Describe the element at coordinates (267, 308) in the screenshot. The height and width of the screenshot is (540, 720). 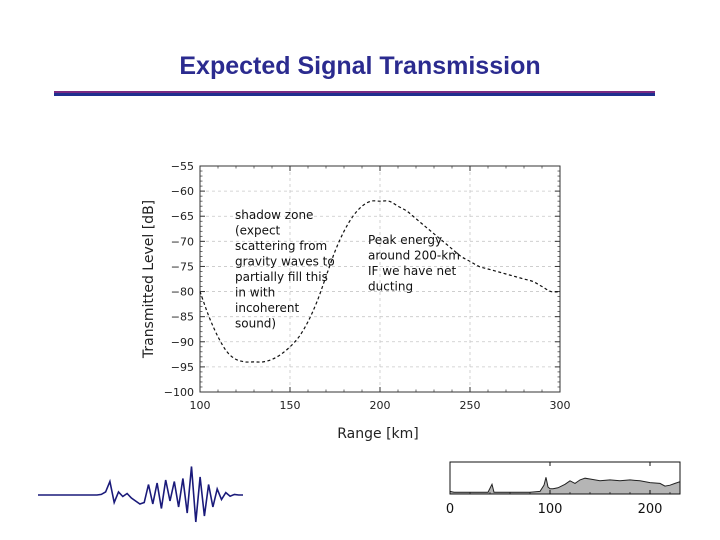
I see `annotation-line: incoherent` at that location.